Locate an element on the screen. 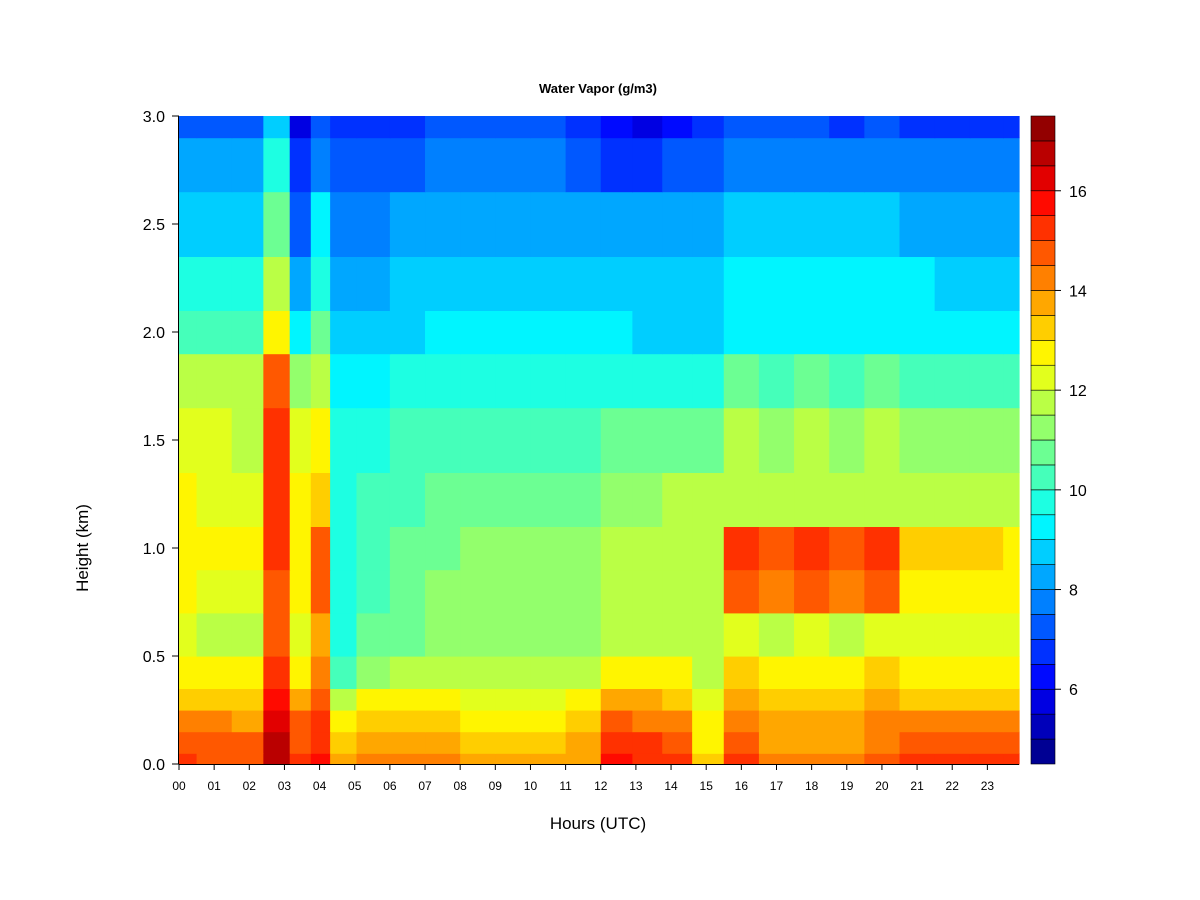  y-tick-label: 3.0 is located at coordinates (154, 117).